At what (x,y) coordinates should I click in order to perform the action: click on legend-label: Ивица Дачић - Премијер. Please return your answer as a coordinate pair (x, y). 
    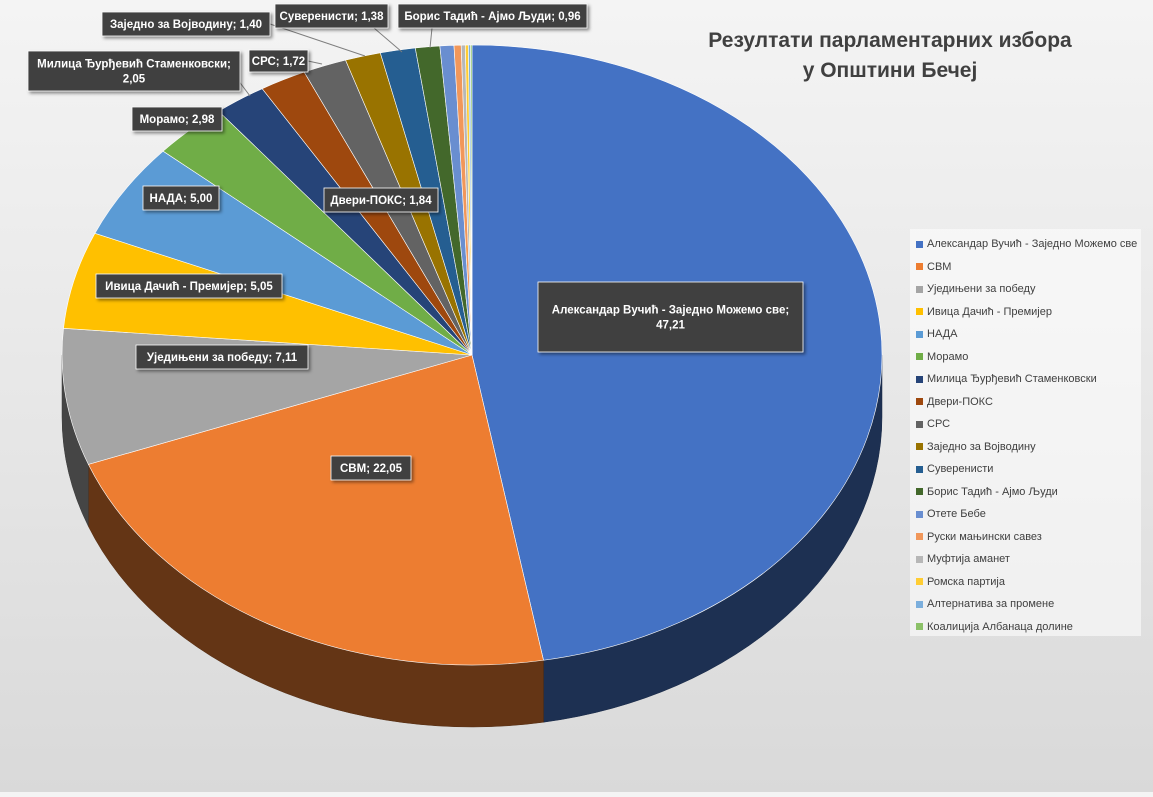
    Looking at the image, I should click on (989, 311).